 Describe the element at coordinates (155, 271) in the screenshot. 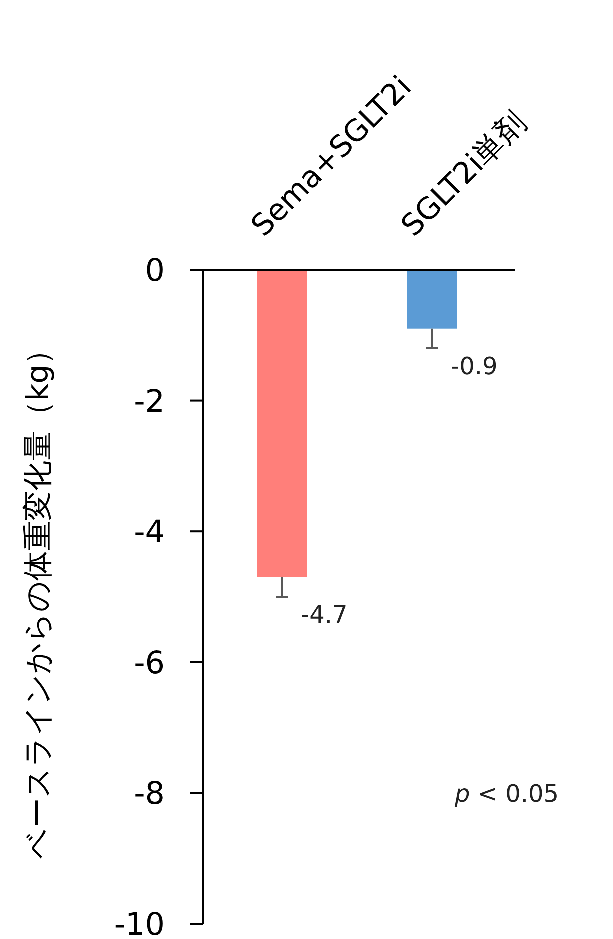

I see `y-tick-label: 0` at that location.